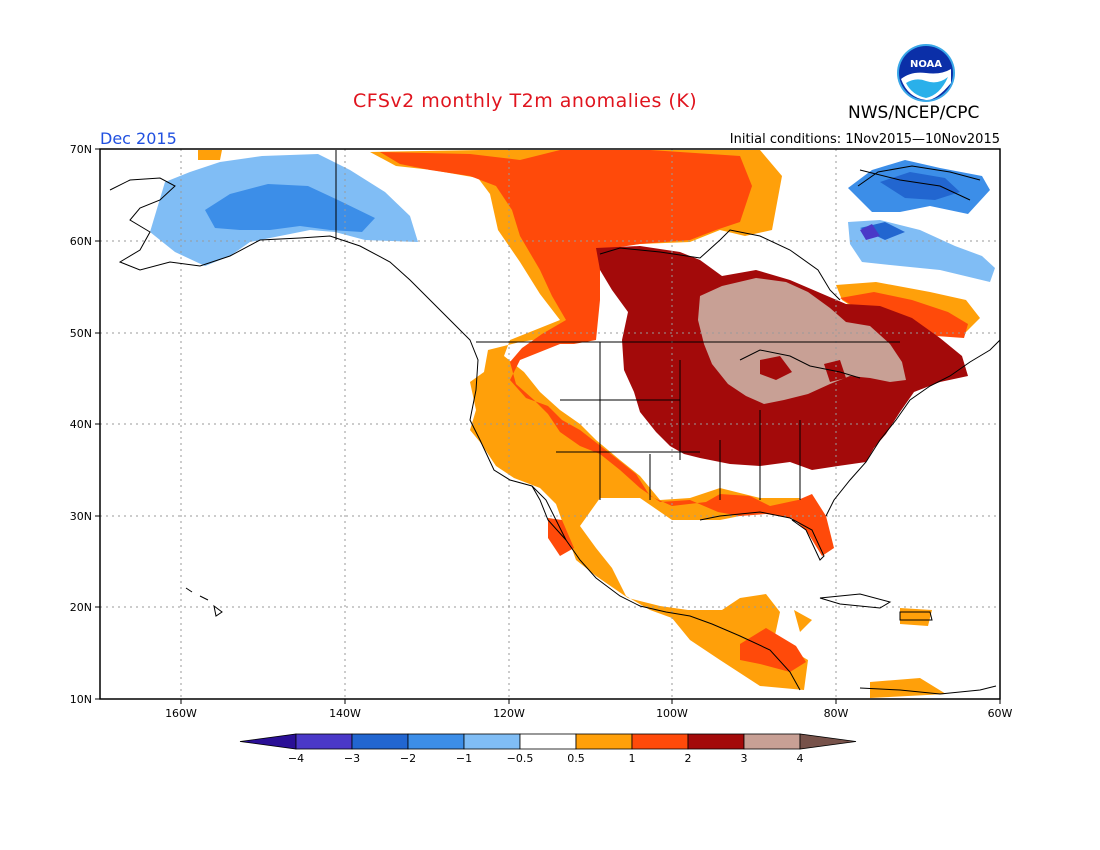 The height and width of the screenshot is (850, 1100). I want to click on colorbar-label: 0.5, so click(576, 758).